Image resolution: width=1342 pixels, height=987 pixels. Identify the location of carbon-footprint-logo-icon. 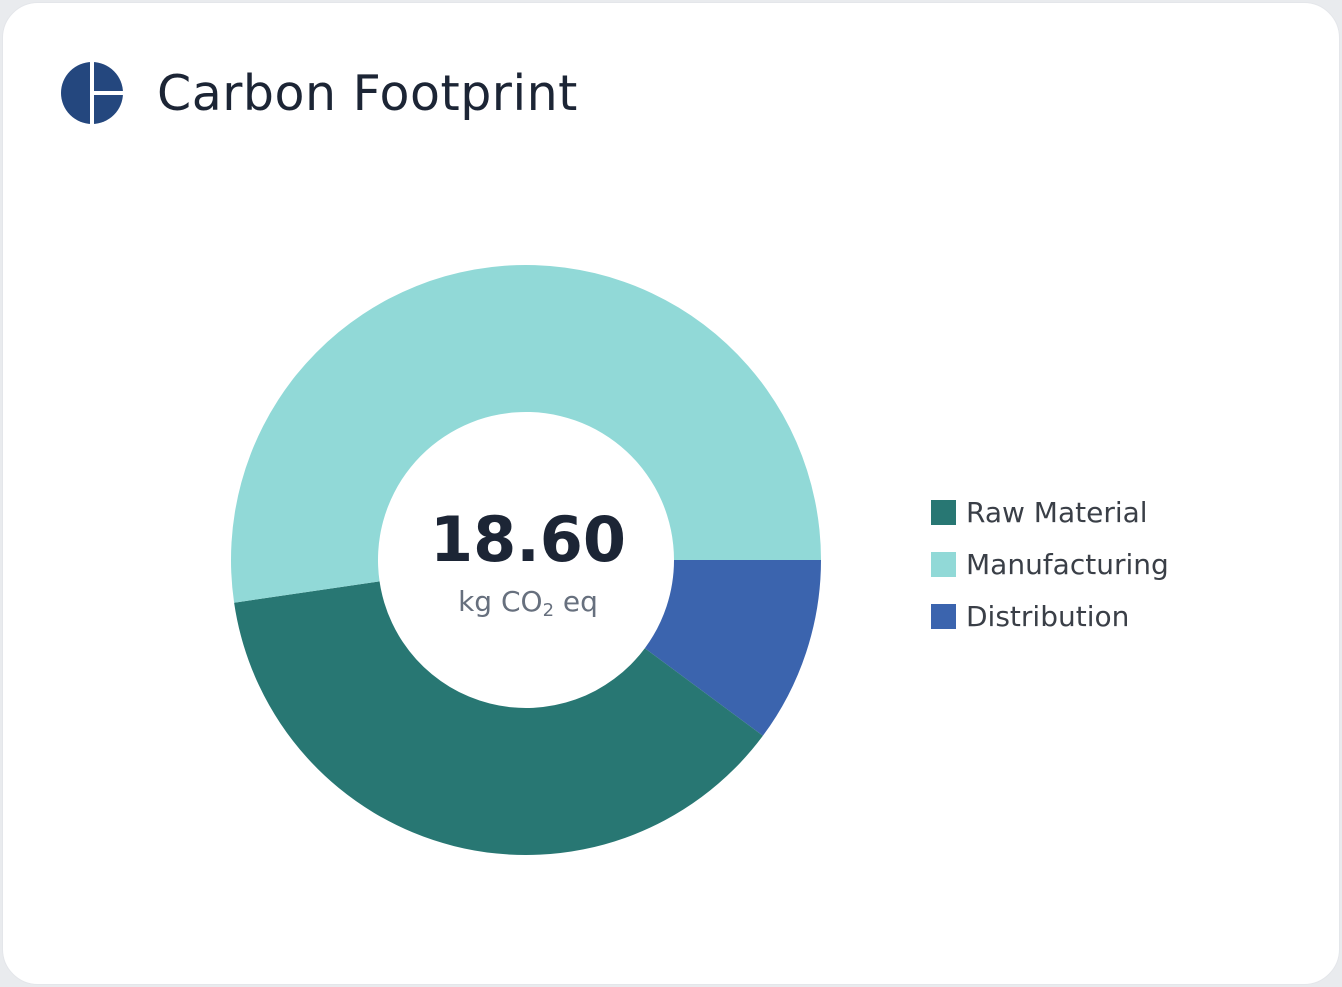
(92, 93).